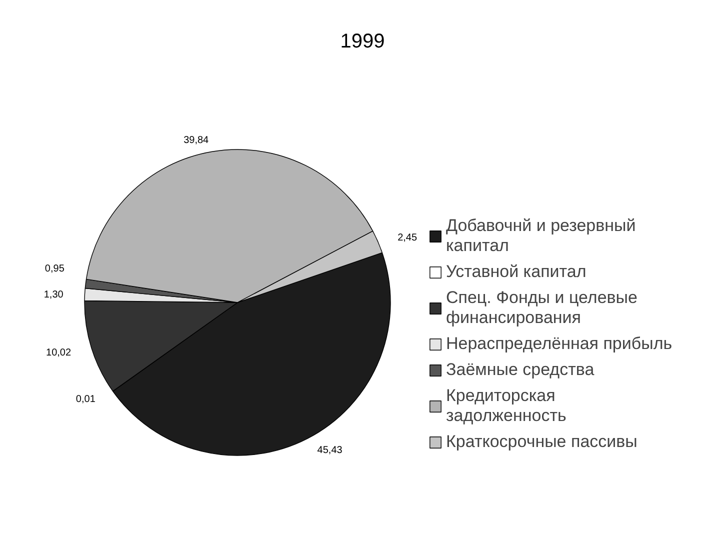 Image resolution: width=724 pixels, height=537 pixels. What do you see at coordinates (541, 236) in the screenshot?
I see `legend-label: Добавочнй и резервный капитал` at bounding box center [541, 236].